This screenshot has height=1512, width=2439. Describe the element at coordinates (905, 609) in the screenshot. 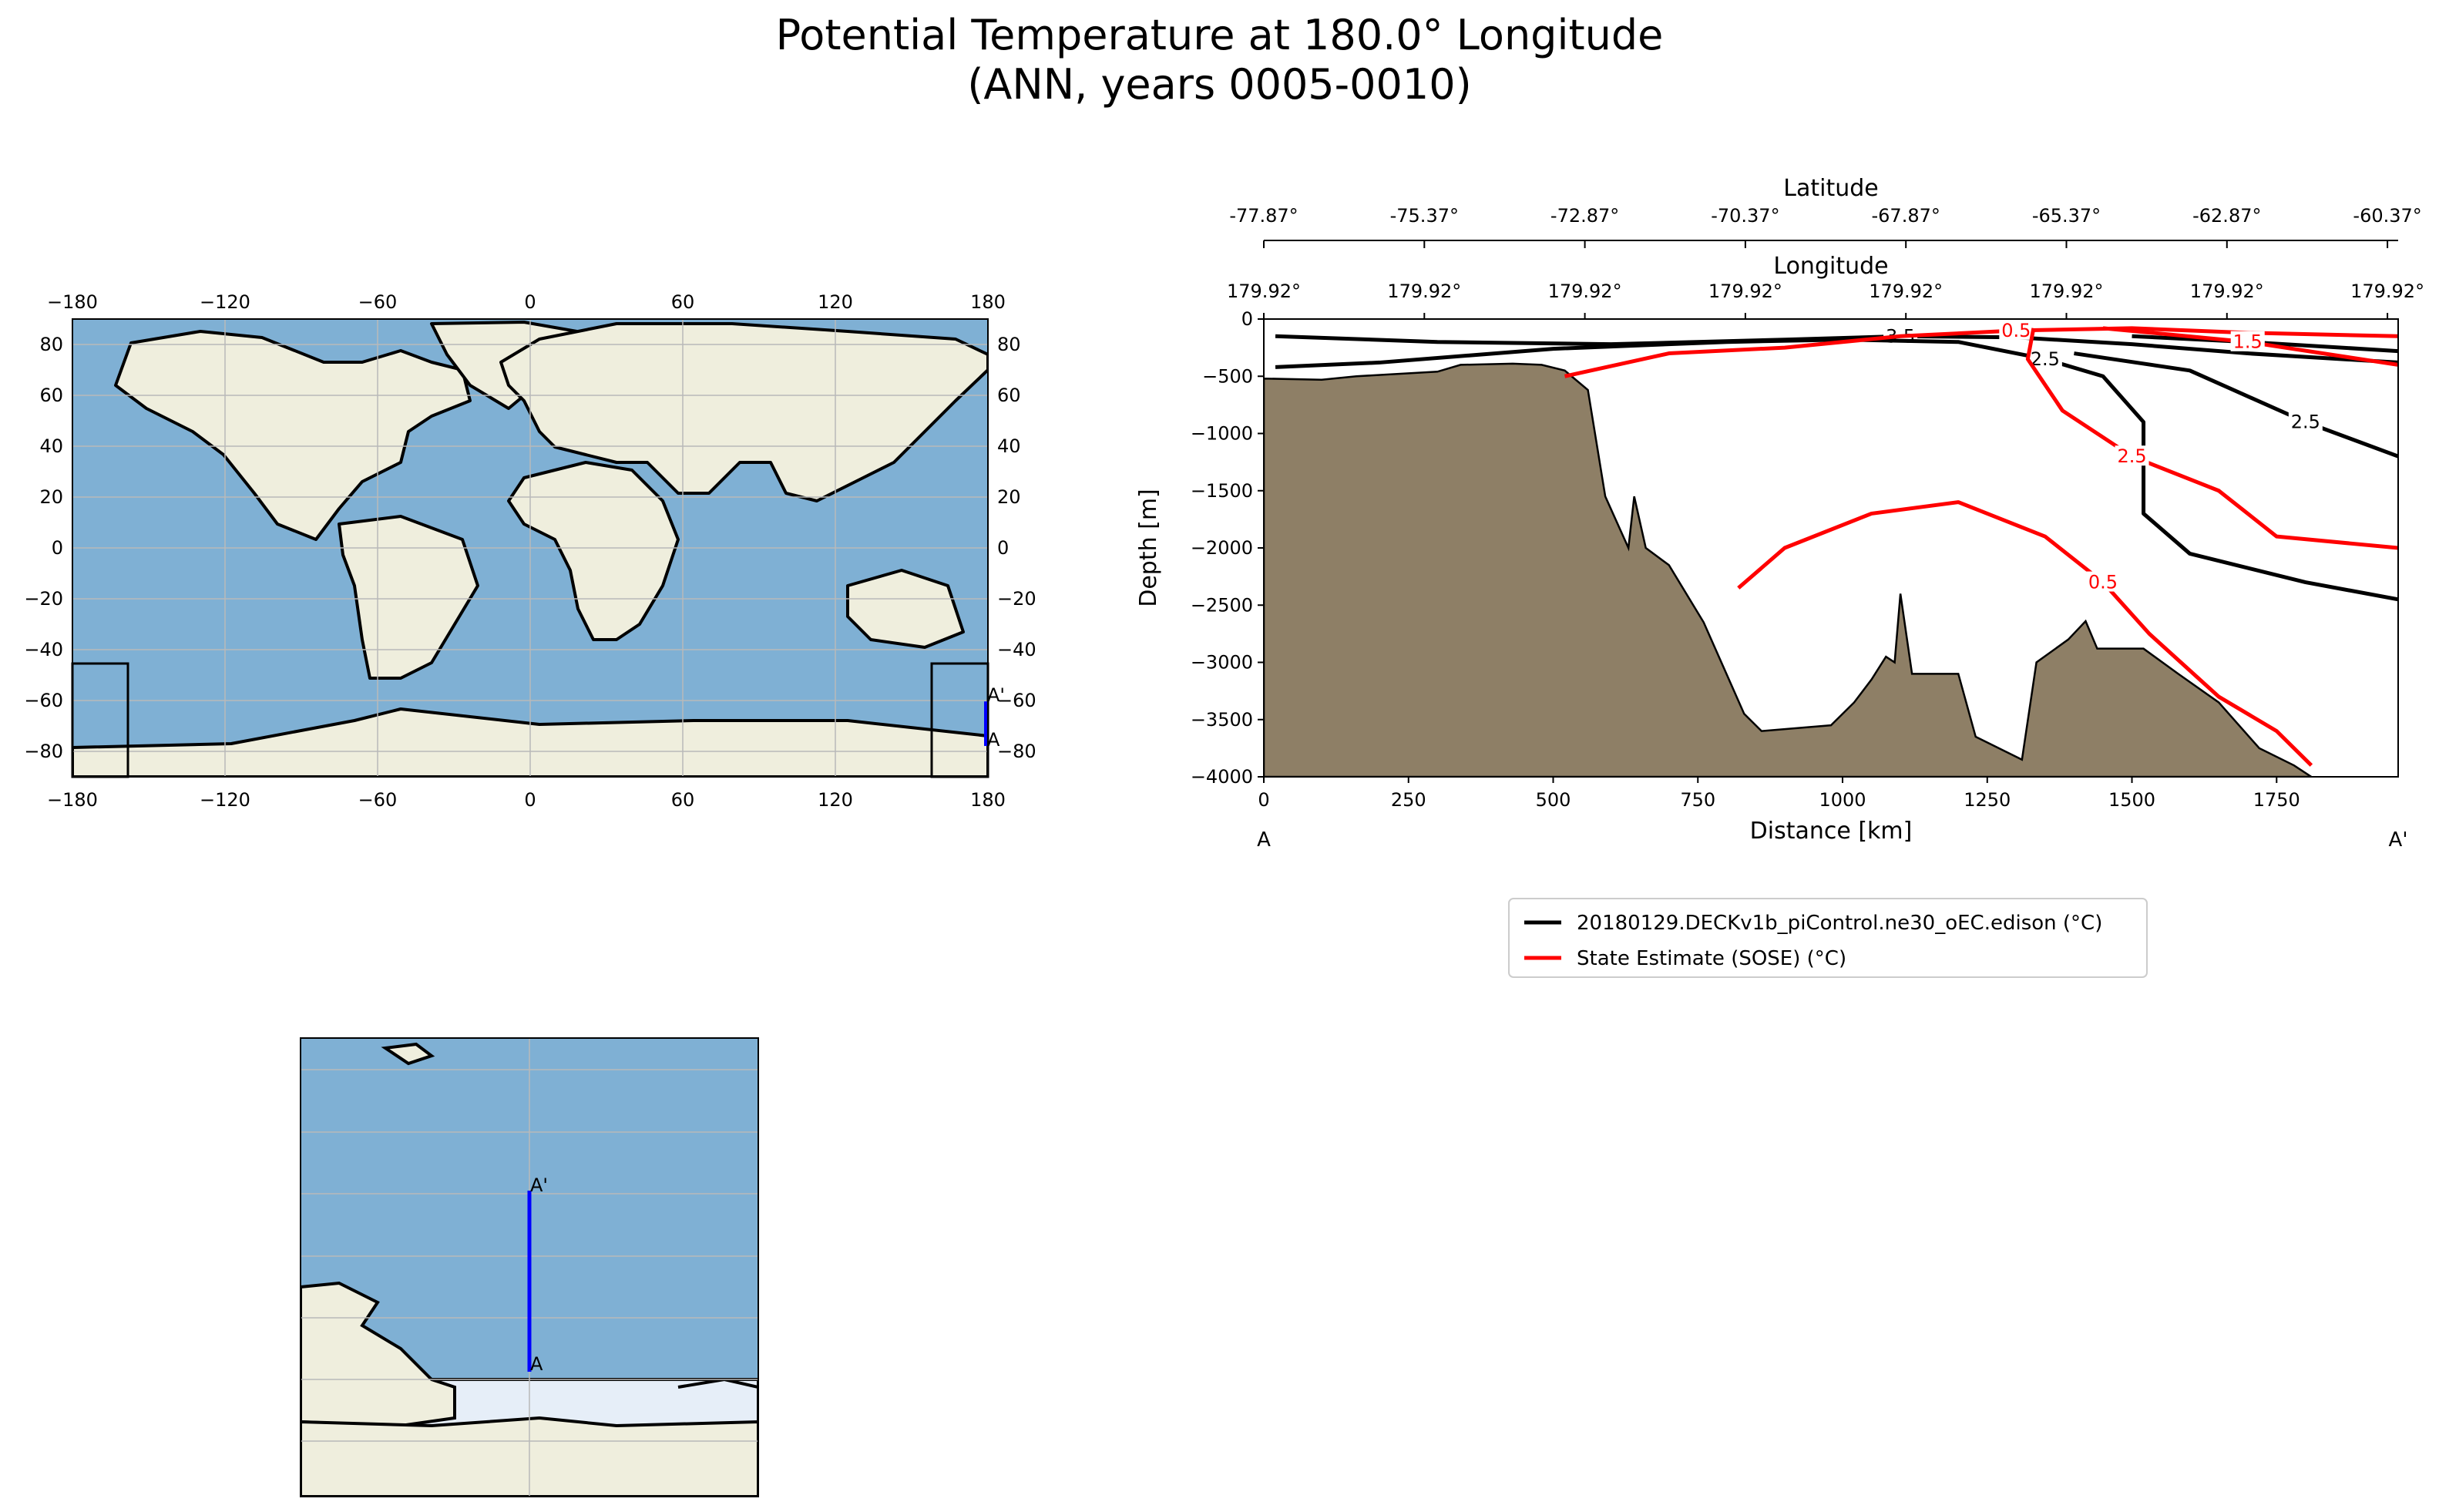

I see `landmass-australia` at that location.